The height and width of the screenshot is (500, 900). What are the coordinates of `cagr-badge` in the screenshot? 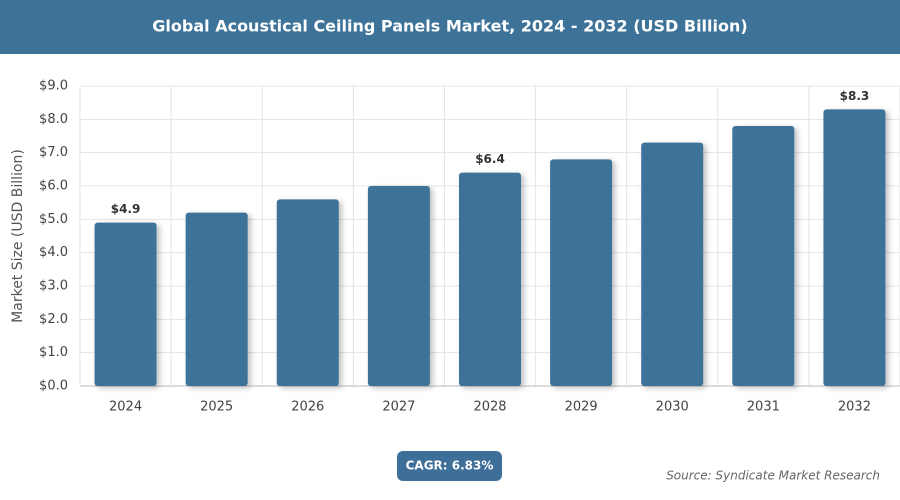 It's located at (449, 466).